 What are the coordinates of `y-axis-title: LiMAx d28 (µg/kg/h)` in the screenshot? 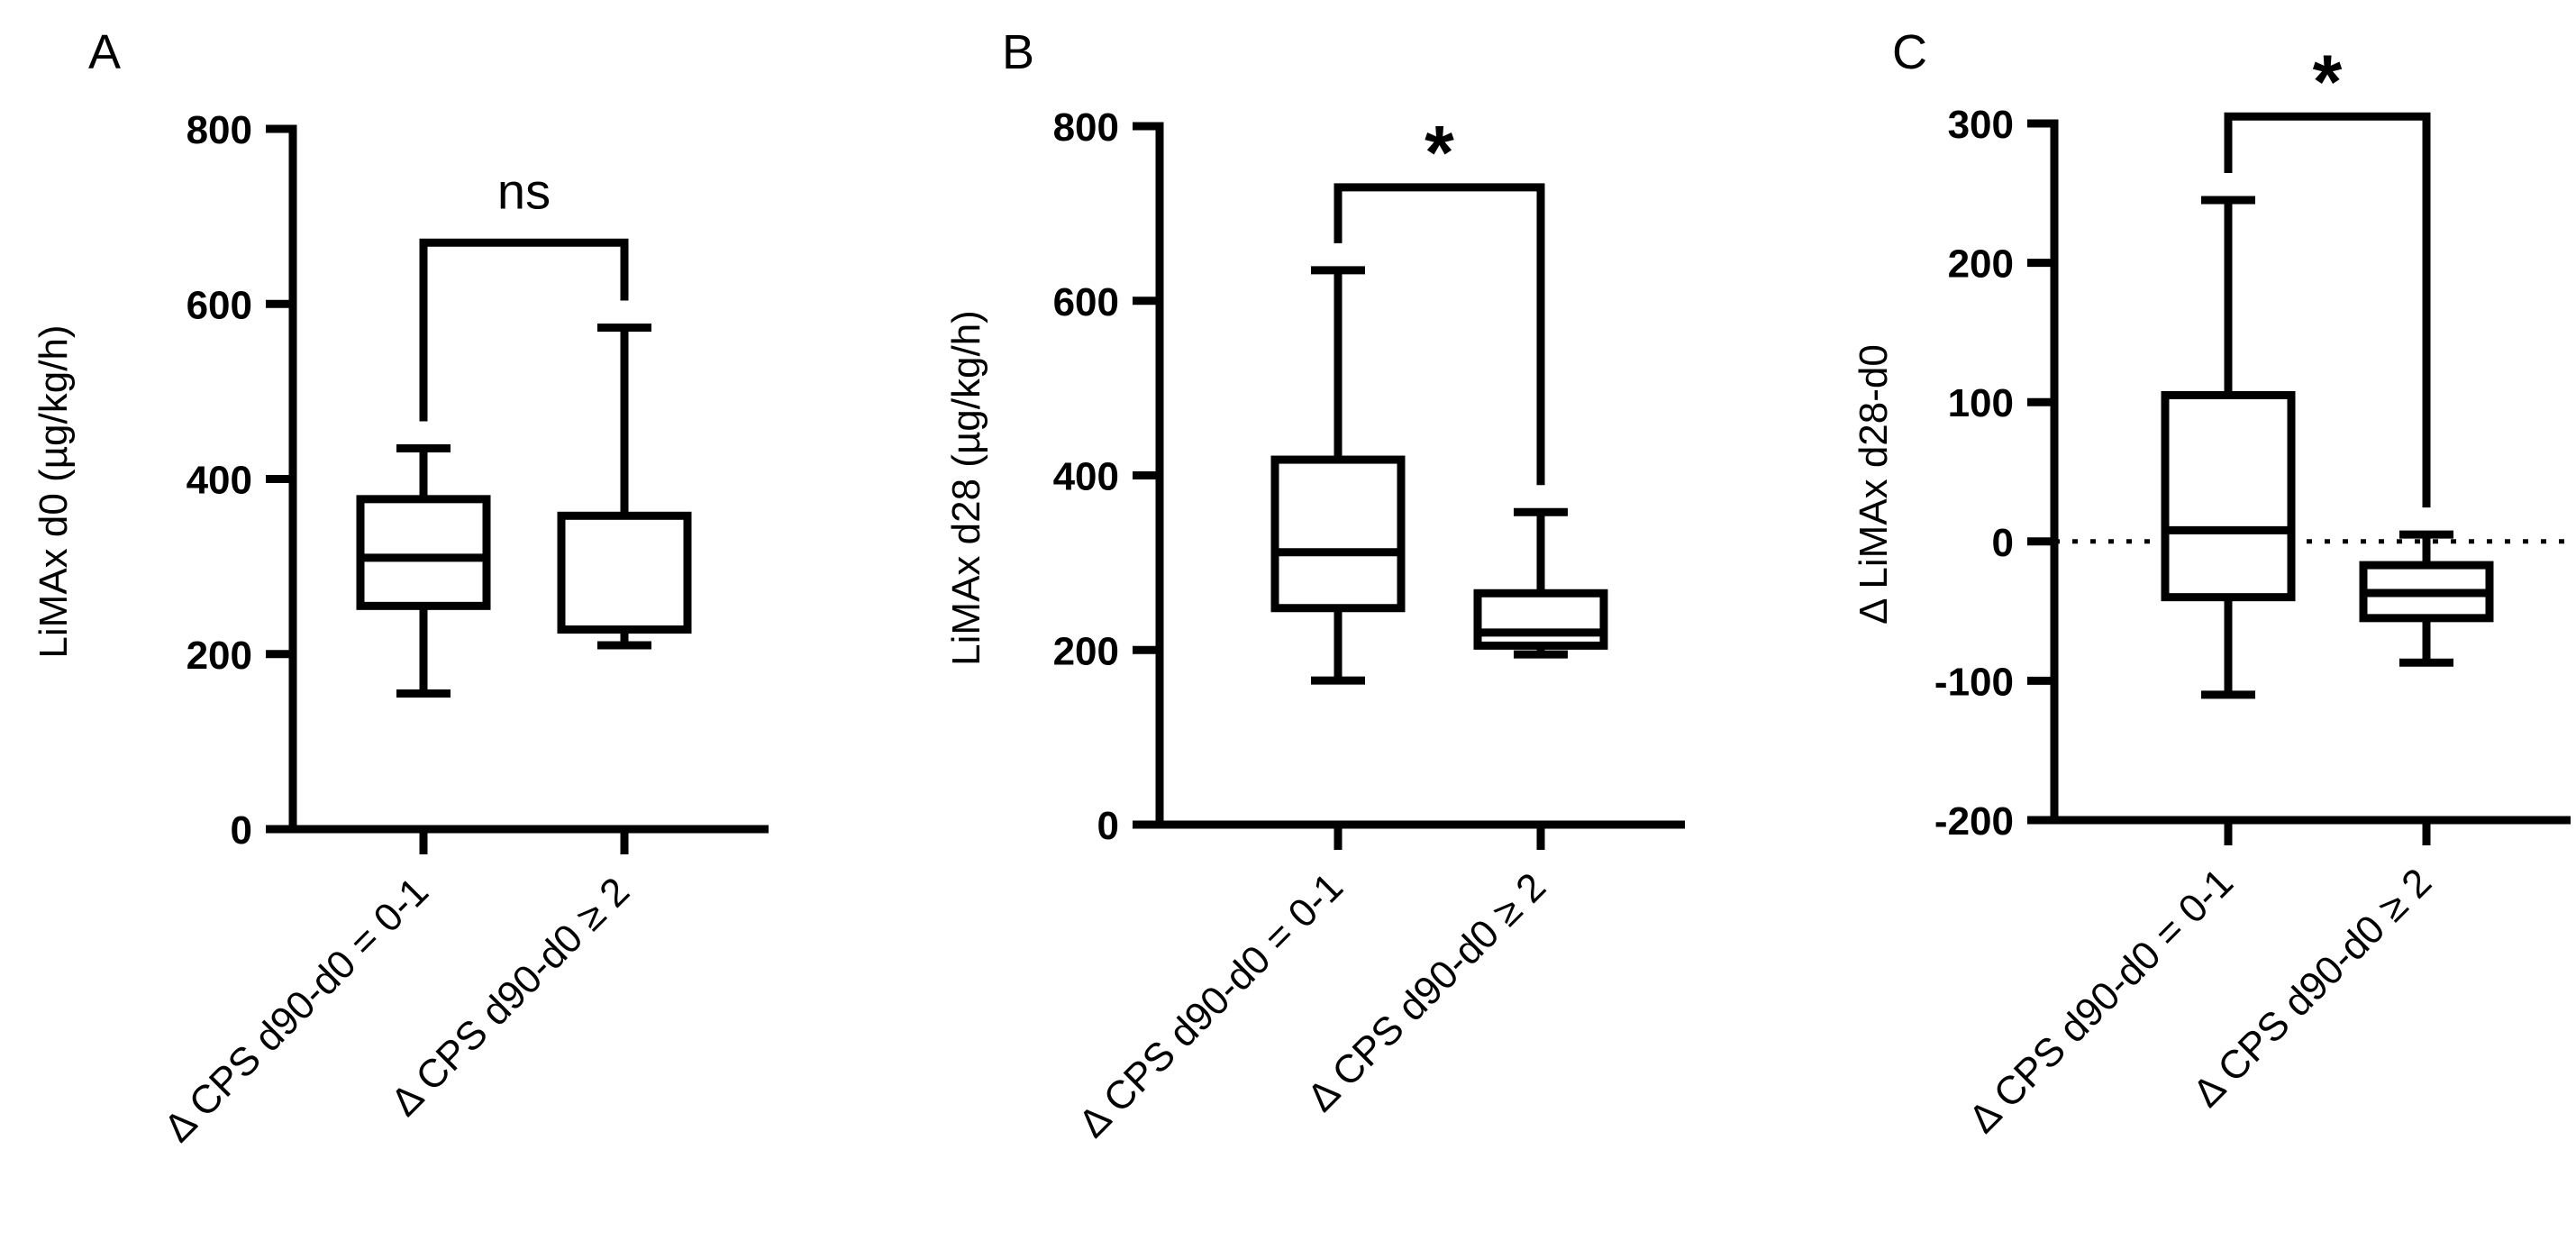 It's located at (966, 488).